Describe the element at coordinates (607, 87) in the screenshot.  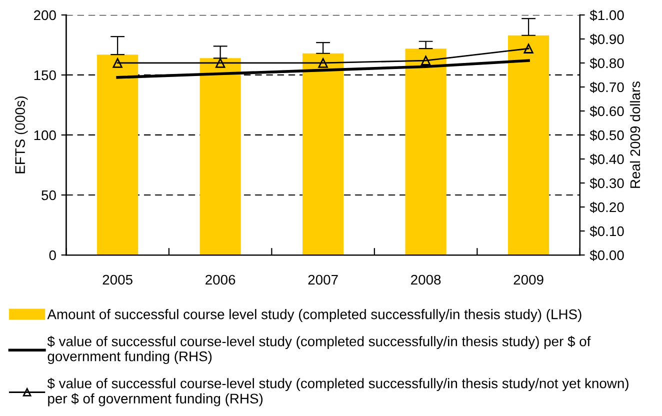
I see `y2-tick-label: $0.70` at that location.